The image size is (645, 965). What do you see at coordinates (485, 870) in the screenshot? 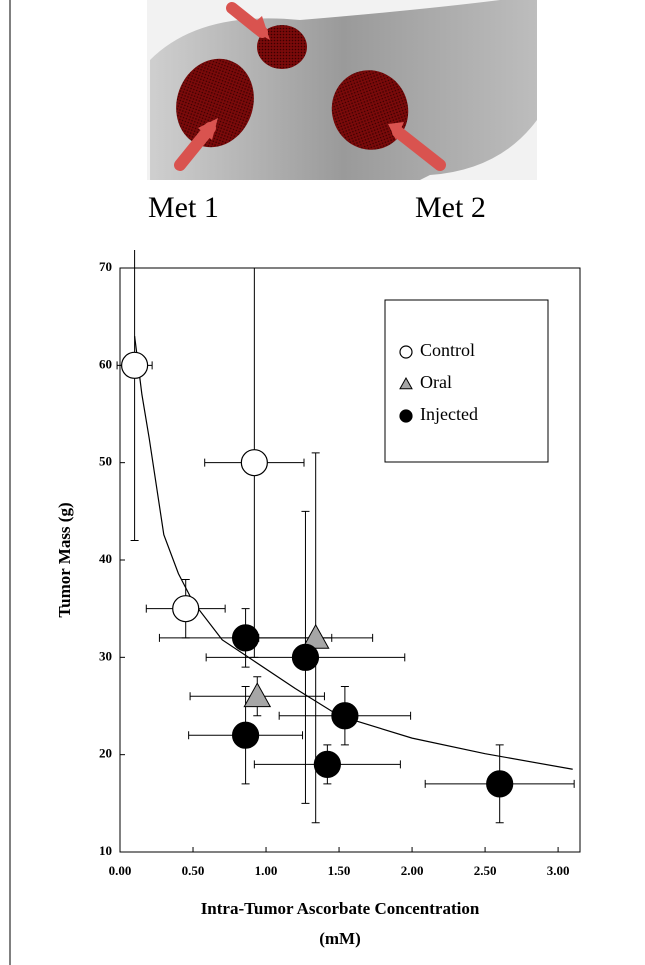
I see `x-tick-label: 2.50` at bounding box center [485, 870].